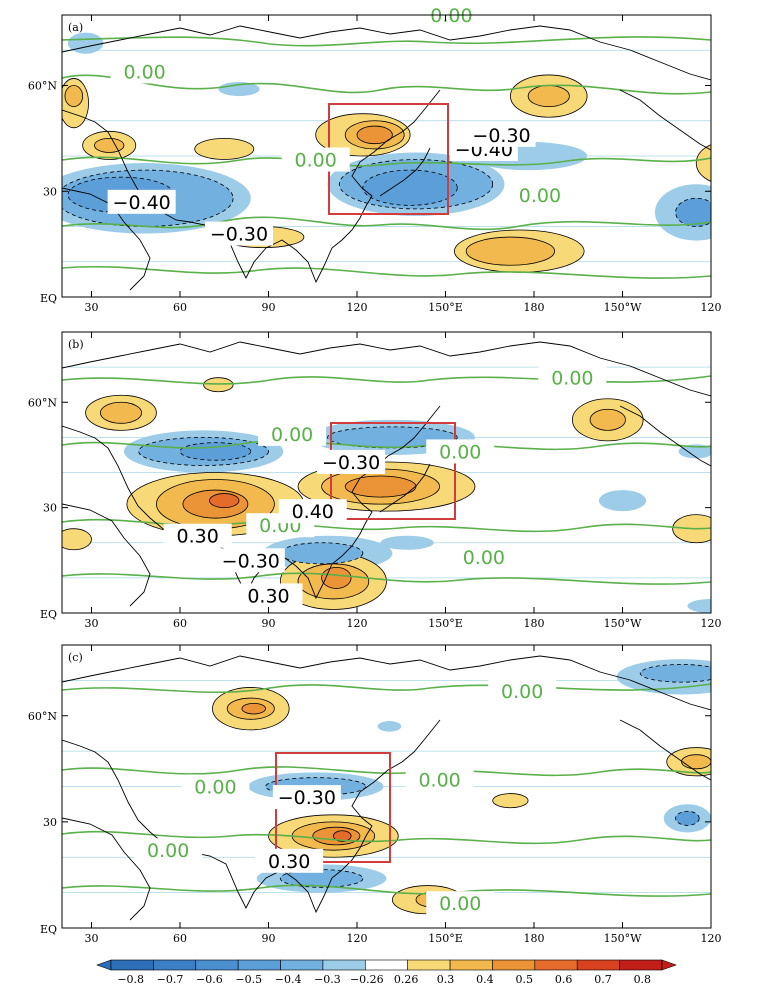 The height and width of the screenshot is (996, 765). Describe the element at coordinates (327, 979) in the screenshot. I see `colorbar-tick-label: −0.3` at that location.